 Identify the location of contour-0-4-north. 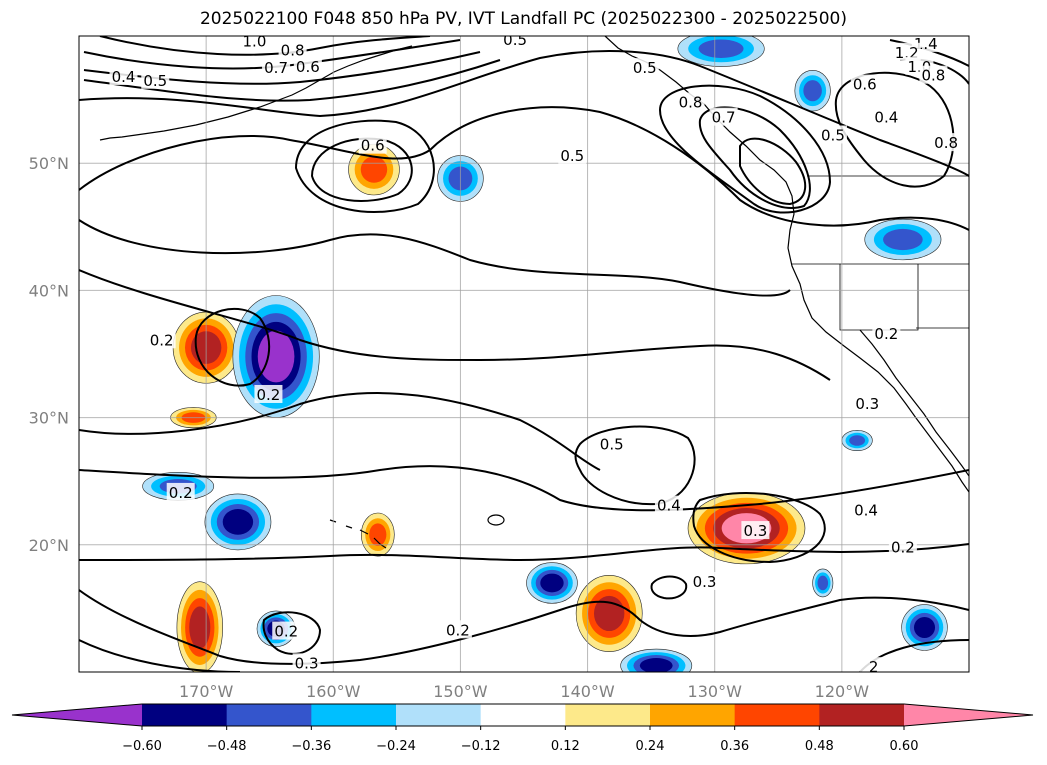
(524, 168).